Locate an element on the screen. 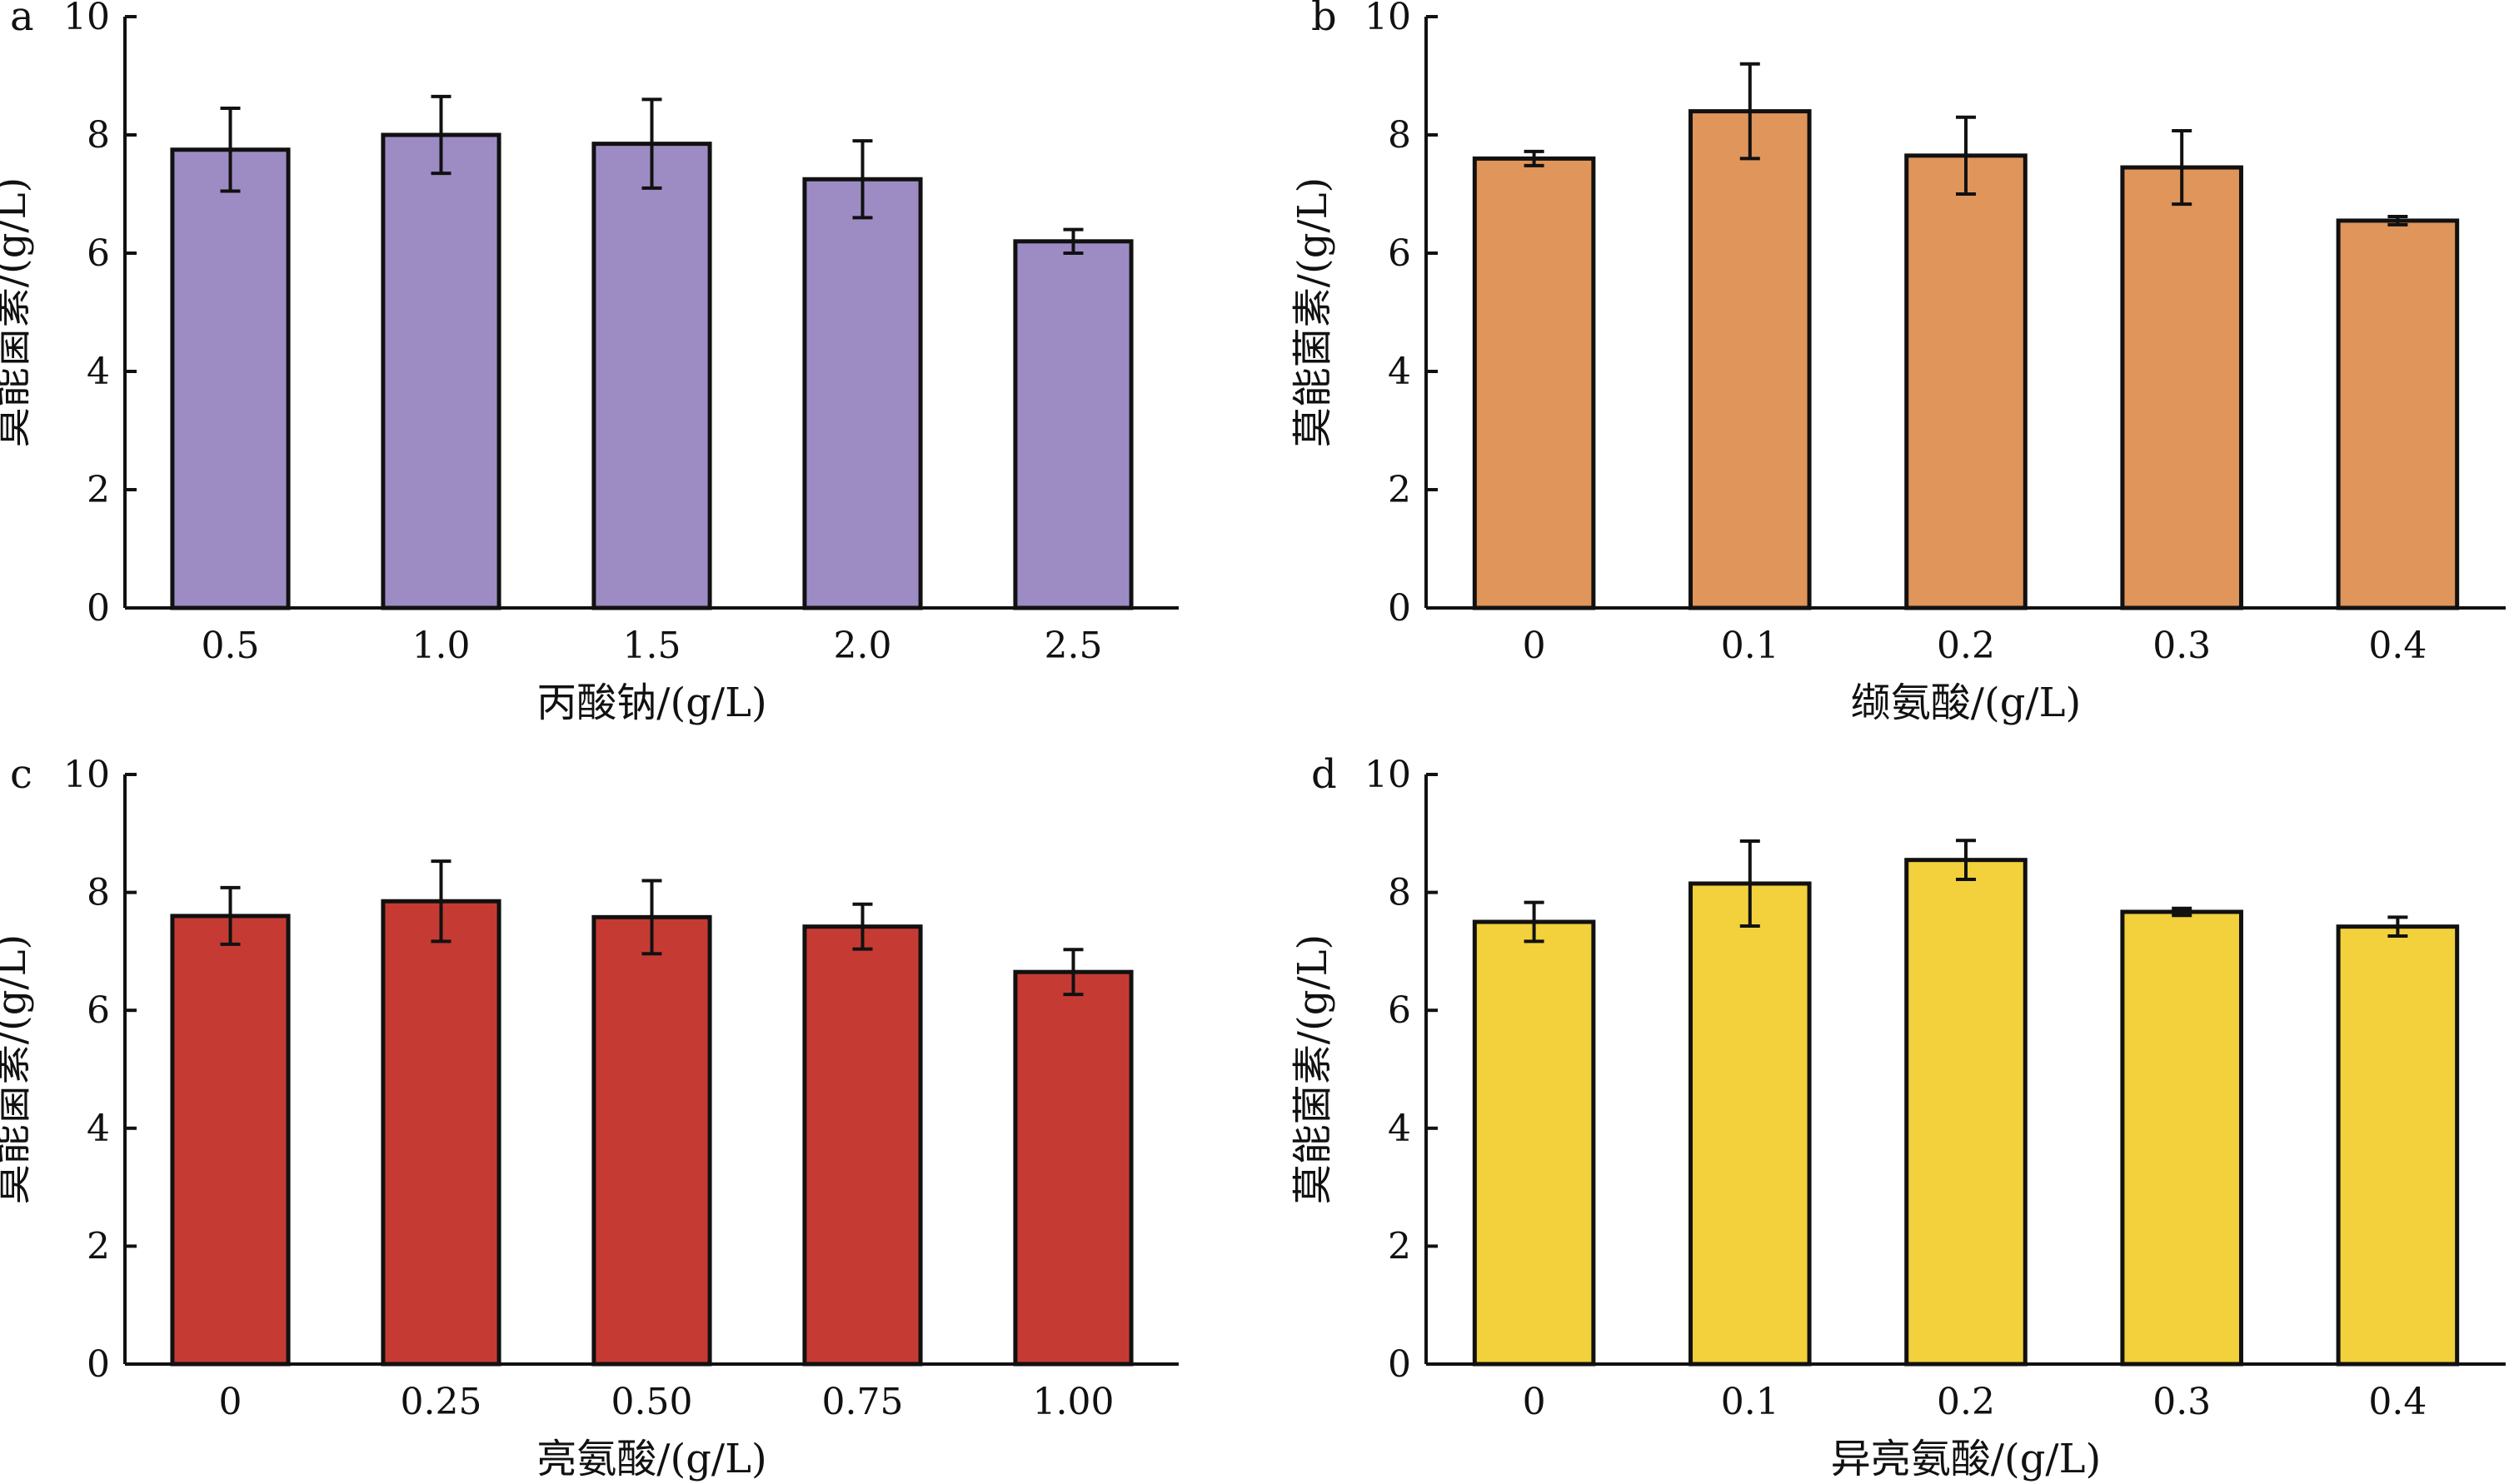  panel-letter: d is located at coordinates (1324, 774).